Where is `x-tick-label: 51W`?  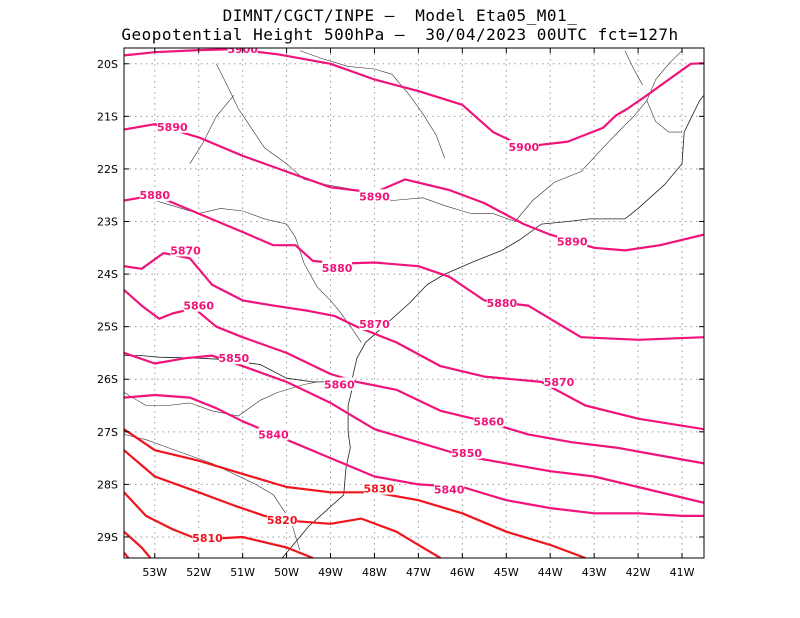
x-tick-label: 51W is located at coordinates (242, 572).